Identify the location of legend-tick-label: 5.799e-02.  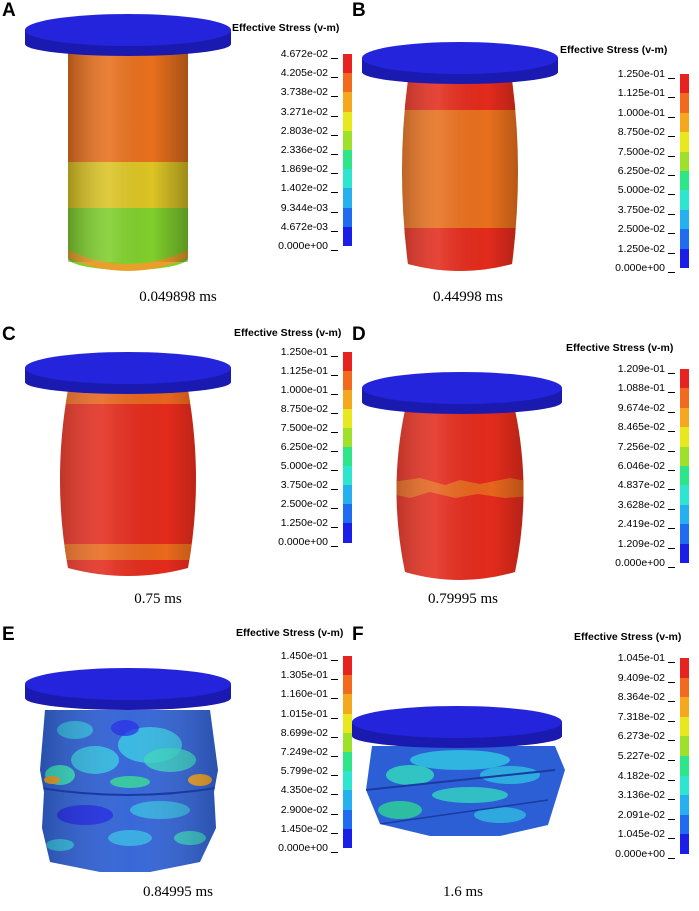
(309, 771).